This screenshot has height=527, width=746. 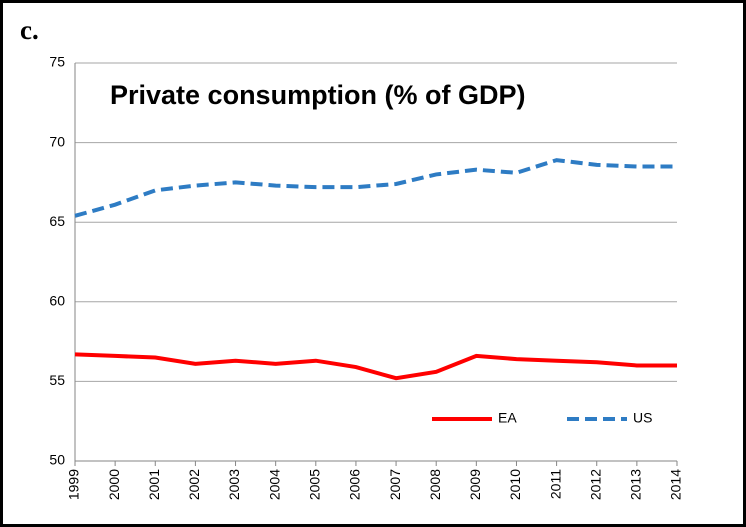 What do you see at coordinates (234, 484) in the screenshot?
I see `x-tick-label: 2003` at bounding box center [234, 484].